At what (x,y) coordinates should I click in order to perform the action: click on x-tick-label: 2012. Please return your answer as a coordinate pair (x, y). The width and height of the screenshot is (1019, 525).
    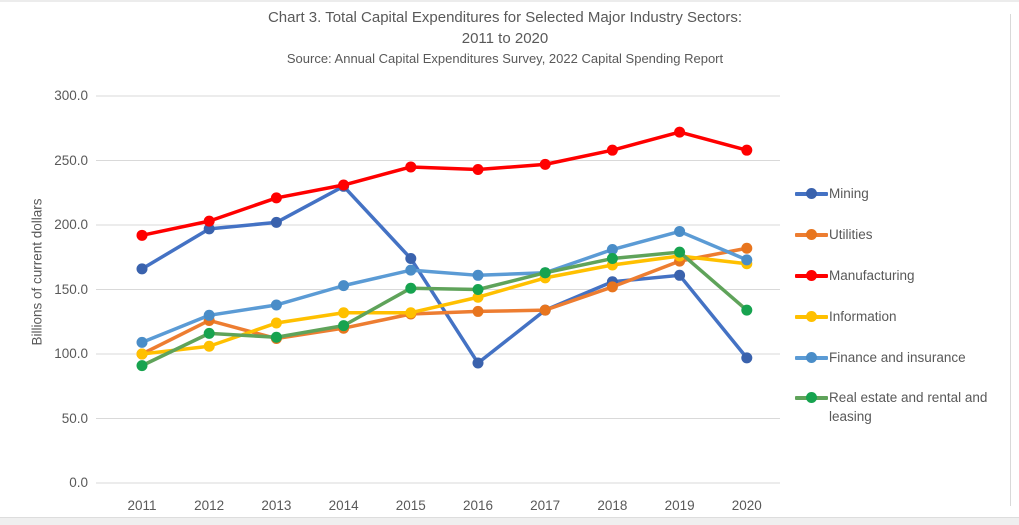
    Looking at the image, I should click on (209, 505).